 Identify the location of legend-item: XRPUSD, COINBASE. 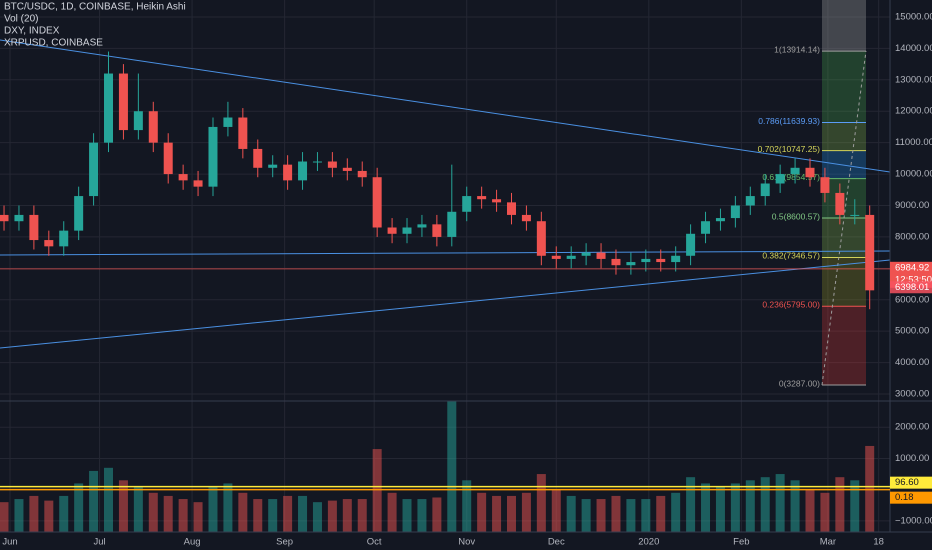
(53, 43).